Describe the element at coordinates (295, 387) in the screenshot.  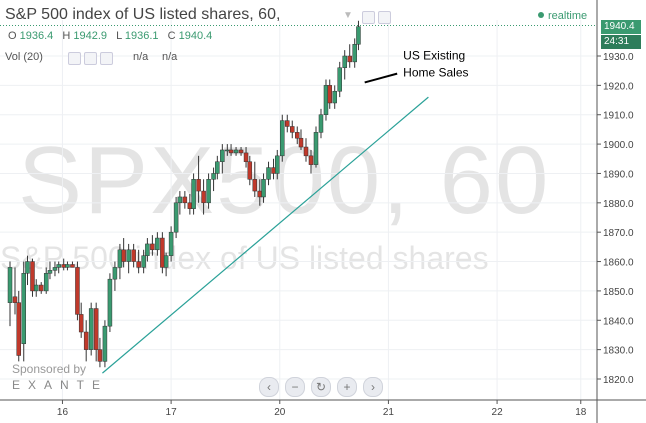
I see `zoom-out-icon: −` at that location.